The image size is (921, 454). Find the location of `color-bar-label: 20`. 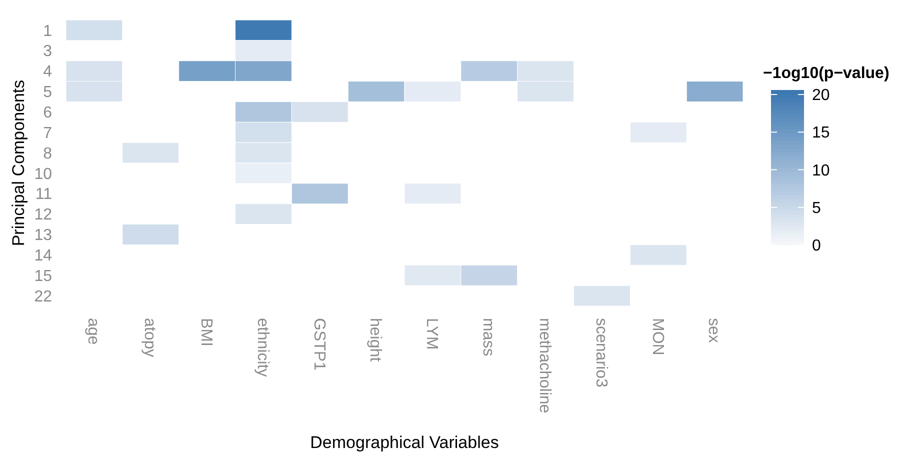

color-bar-label: 20 is located at coordinates (821, 95).